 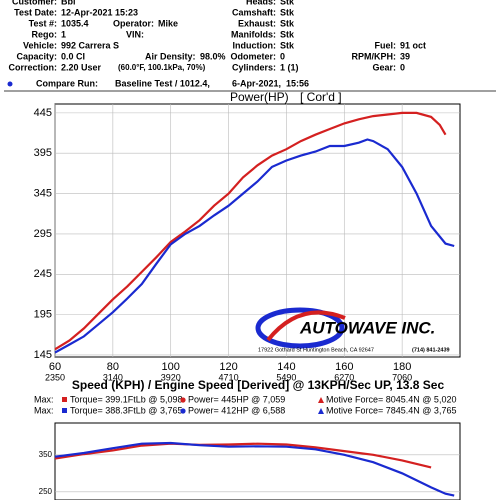 What do you see at coordinates (34, 3) in the screenshot?
I see `field-label: Customer:` at bounding box center [34, 3].